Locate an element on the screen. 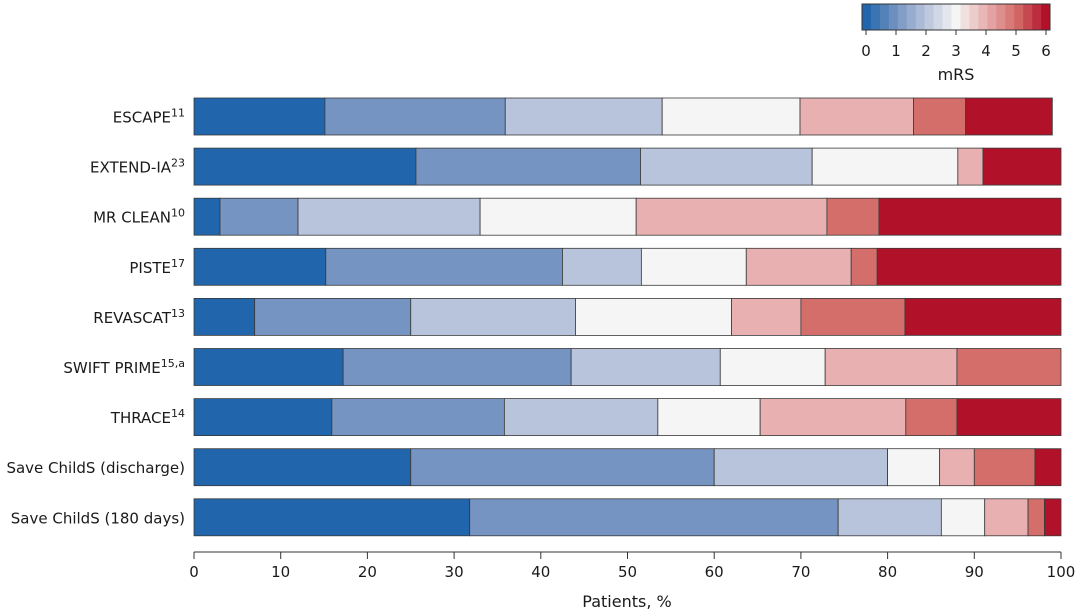  bar-segment-save-childs-180-days--mrs1 is located at coordinates (654, 517).